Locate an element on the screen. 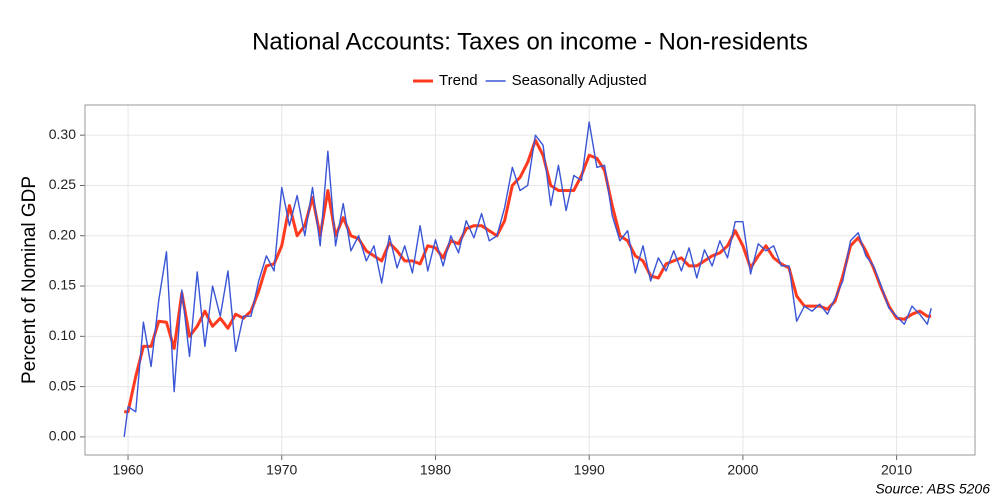 This screenshot has height=500, width=1000. legend-label: Trend is located at coordinates (458, 80).